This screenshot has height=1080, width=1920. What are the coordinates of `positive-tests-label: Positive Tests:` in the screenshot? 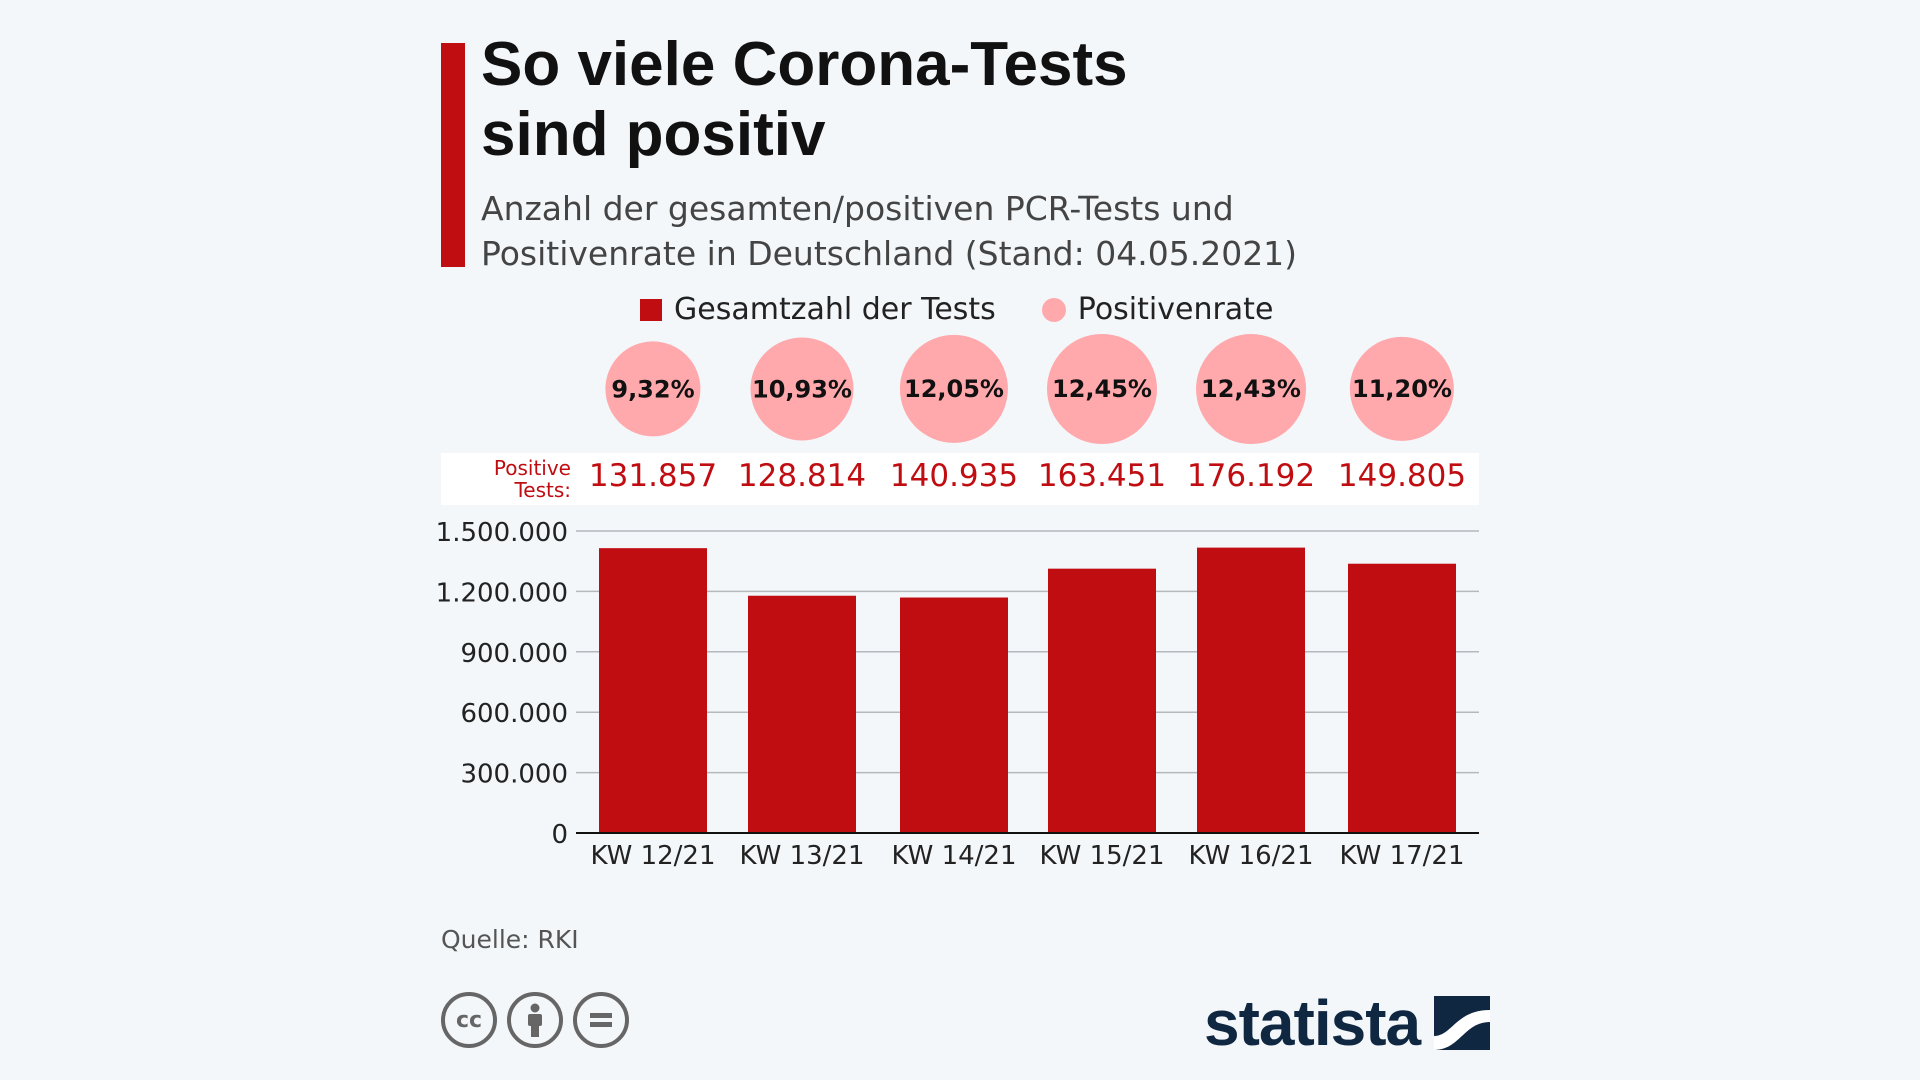 It's located at (532, 479).